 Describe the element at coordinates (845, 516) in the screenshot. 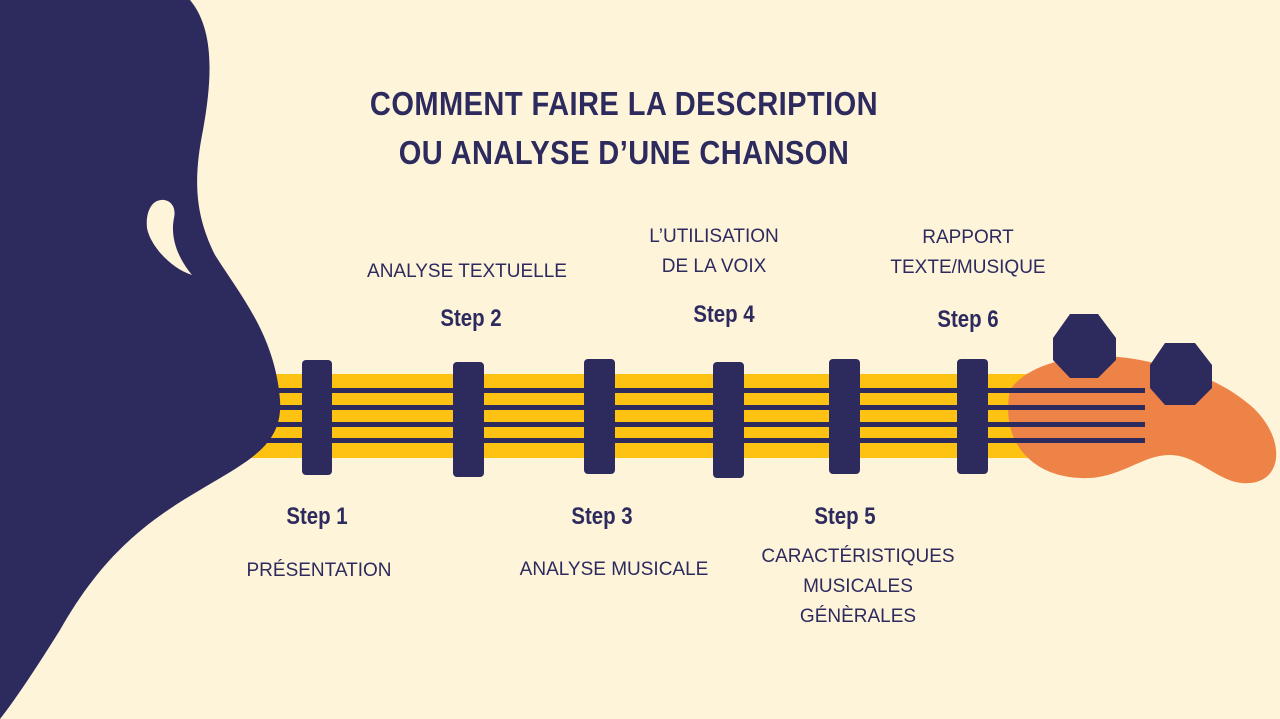

I see `step-5-label: Step 5` at that location.